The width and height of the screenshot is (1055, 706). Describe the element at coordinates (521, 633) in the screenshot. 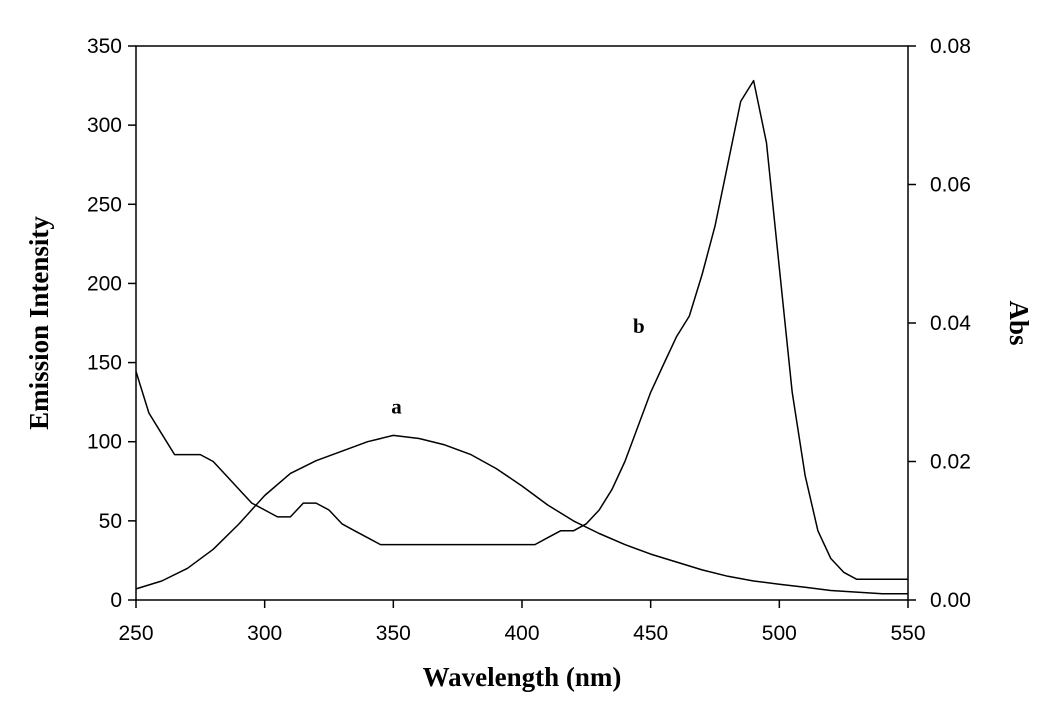

I see `x-tick-label: 400` at that location.